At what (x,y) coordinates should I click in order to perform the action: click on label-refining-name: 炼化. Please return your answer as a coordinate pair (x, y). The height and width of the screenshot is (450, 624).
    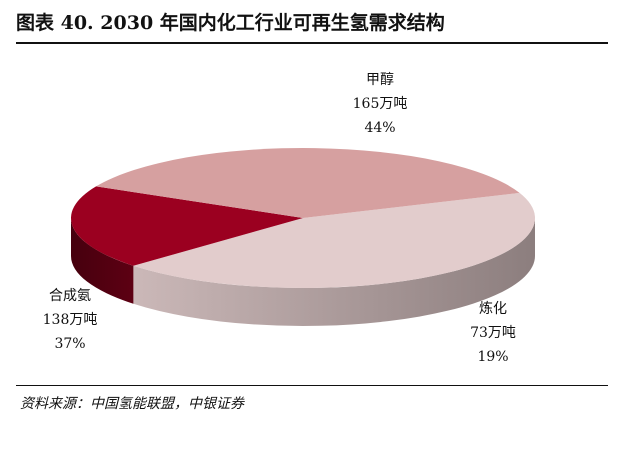
    Looking at the image, I should click on (493, 309).